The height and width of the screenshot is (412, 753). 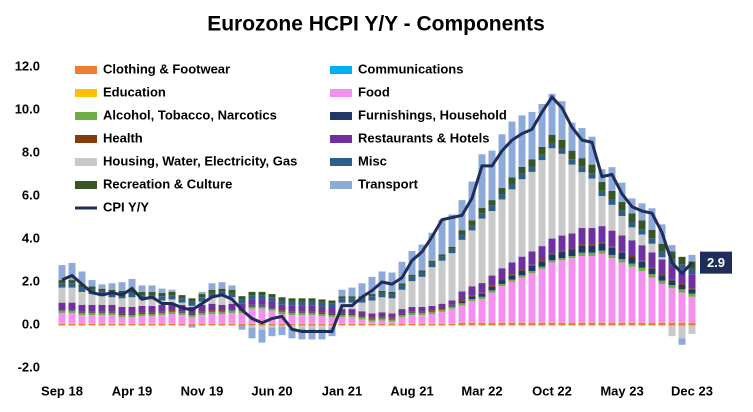 What do you see at coordinates (716, 262) in the screenshot?
I see `value-label: 2.9` at bounding box center [716, 262].